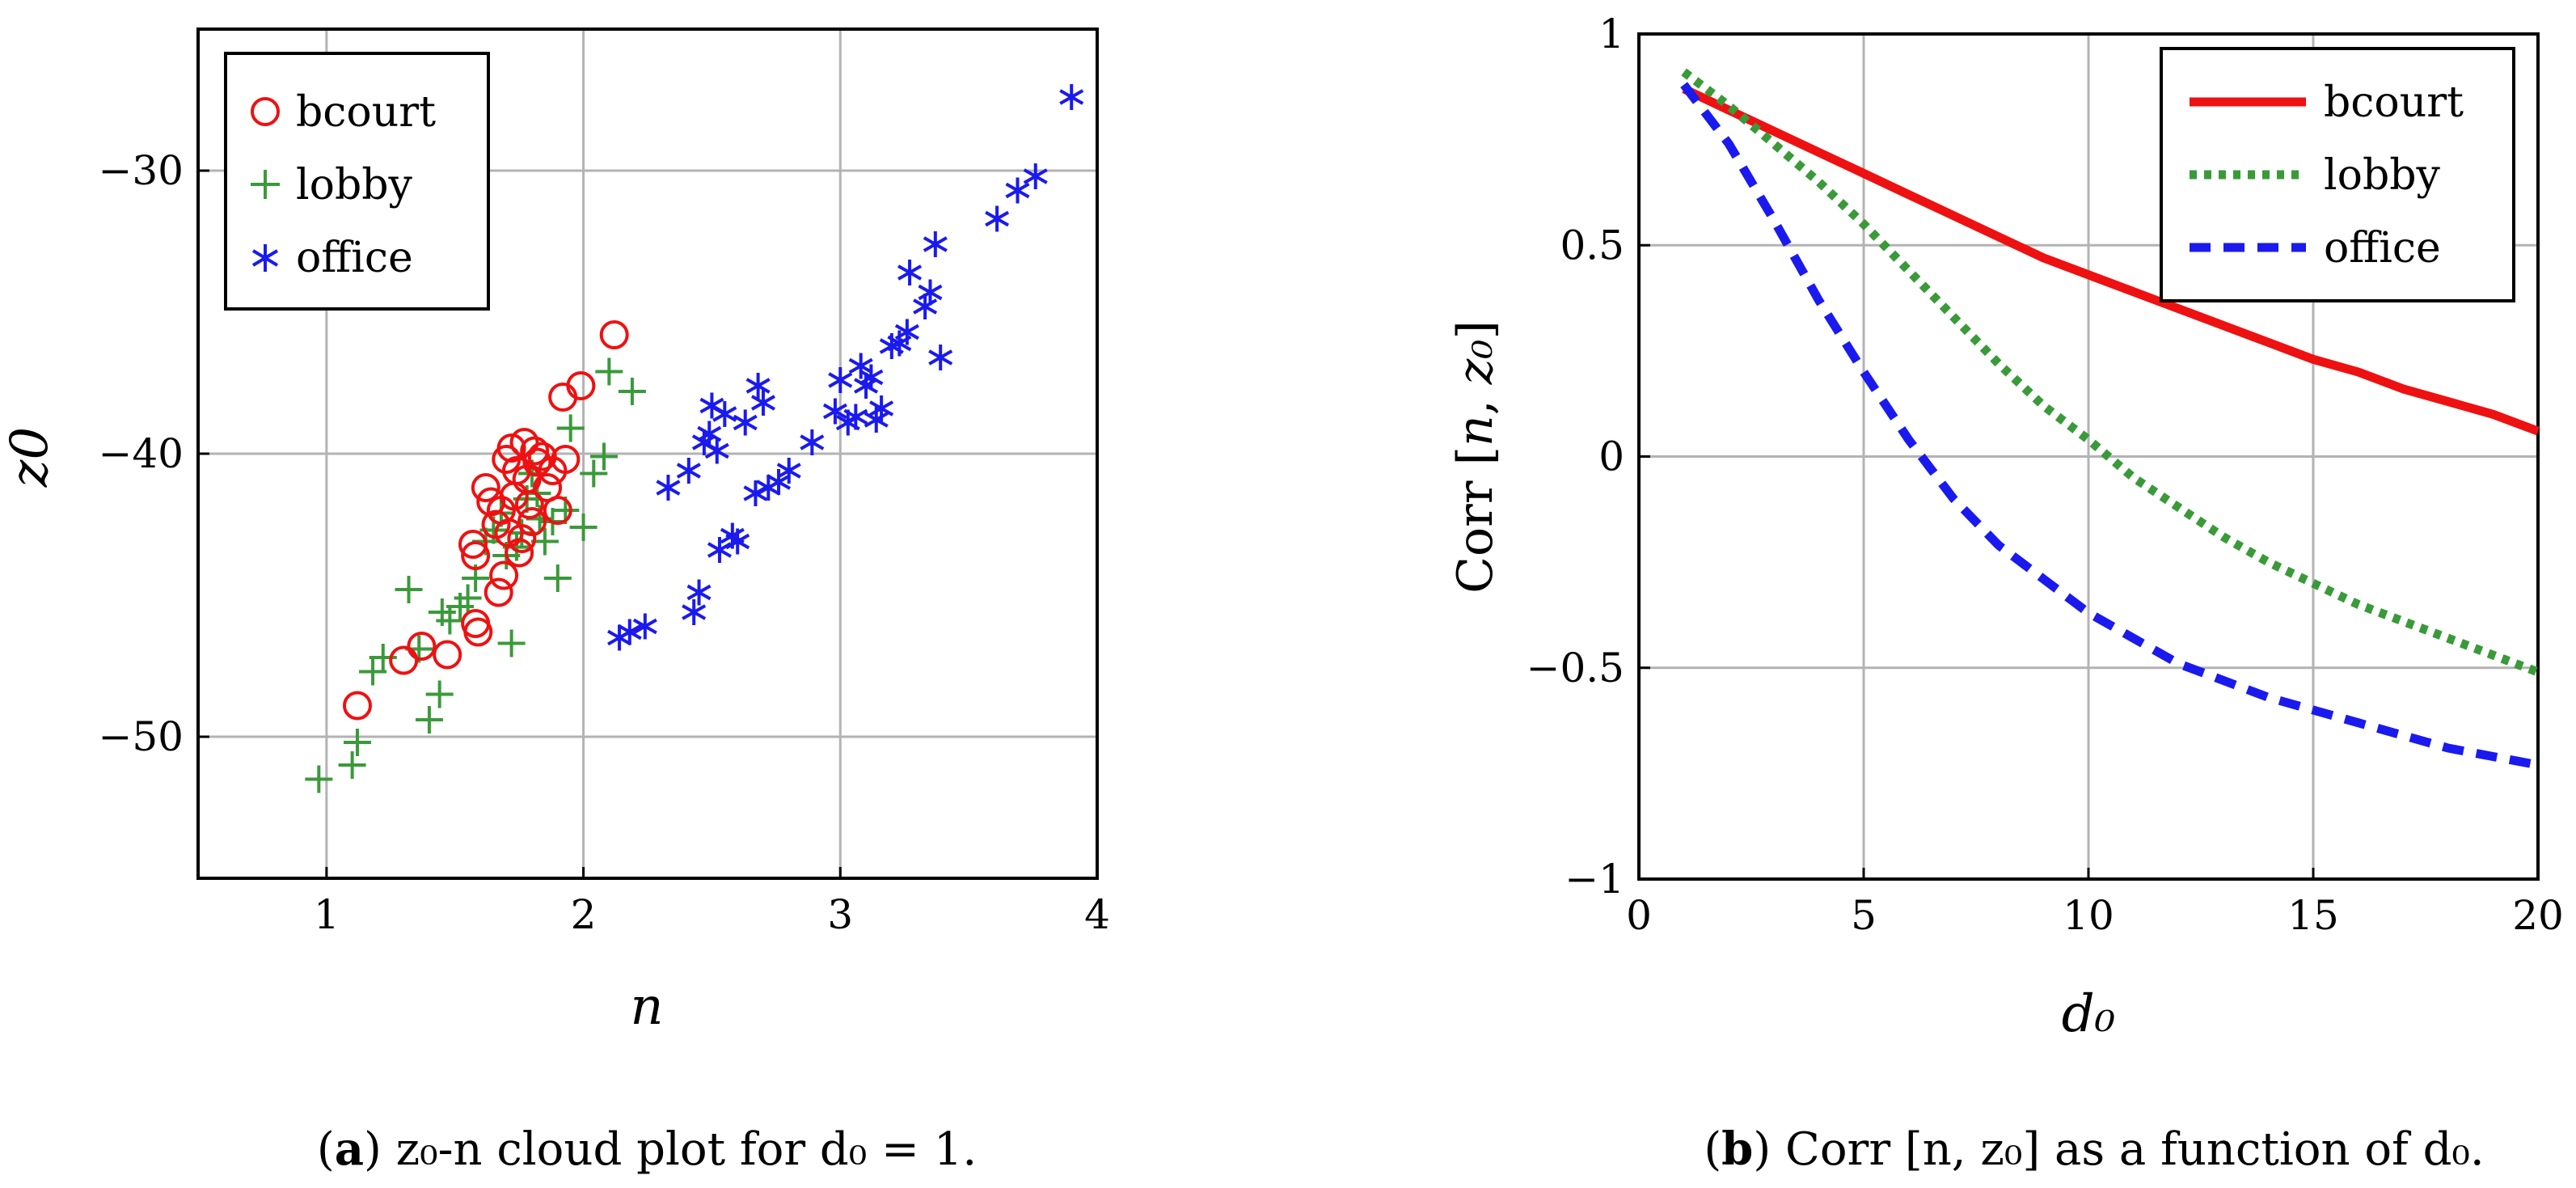 This screenshot has height=1188, width=2576. I want to click on correlation-line-bcourt, so click(2111, 260).